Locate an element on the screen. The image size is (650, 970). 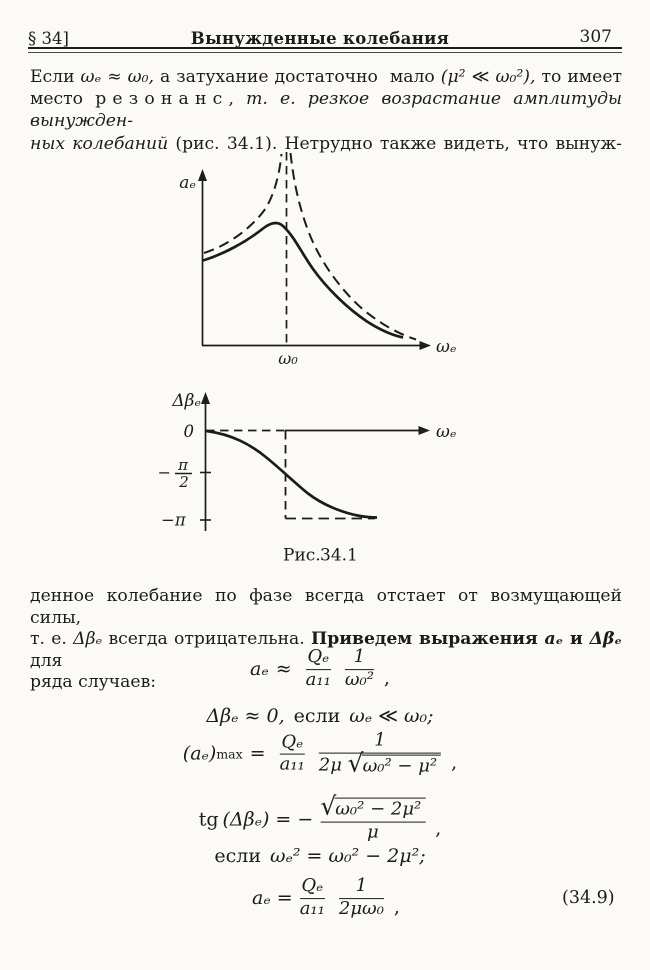
equation-number: (34.9) is located at coordinates (588, 898).